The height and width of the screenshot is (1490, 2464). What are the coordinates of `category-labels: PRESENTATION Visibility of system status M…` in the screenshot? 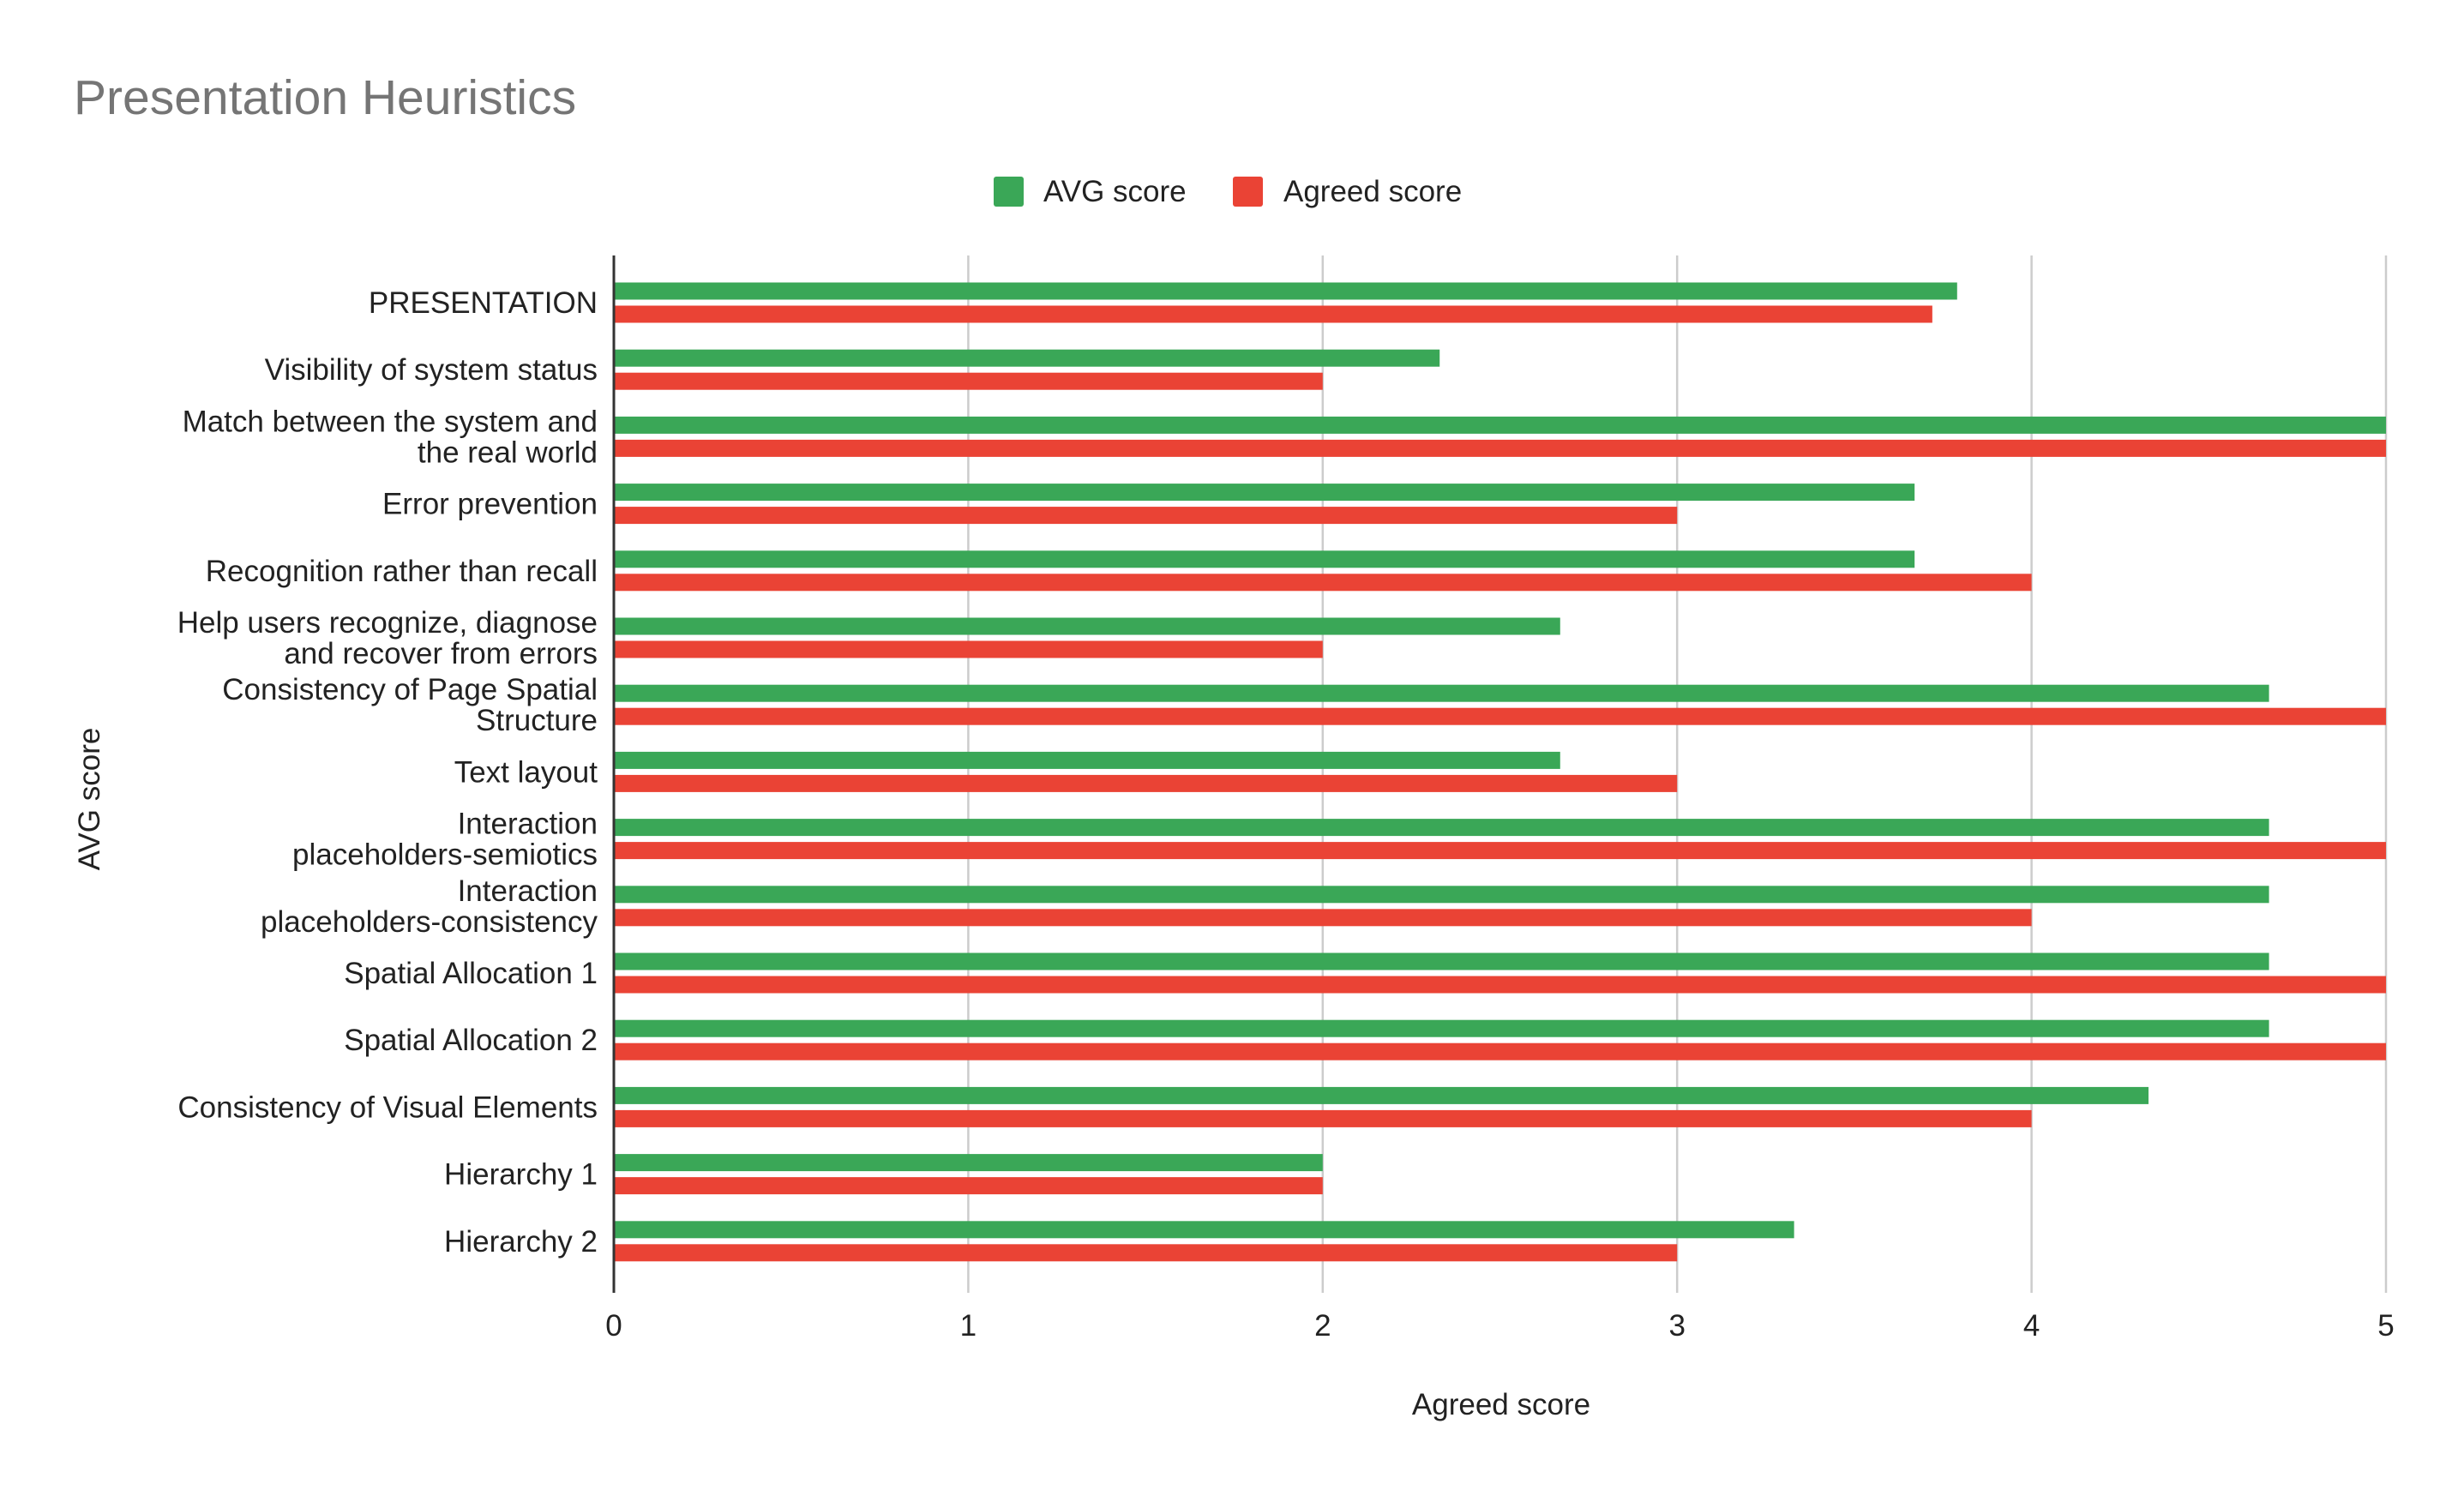 It's located at (387, 772).